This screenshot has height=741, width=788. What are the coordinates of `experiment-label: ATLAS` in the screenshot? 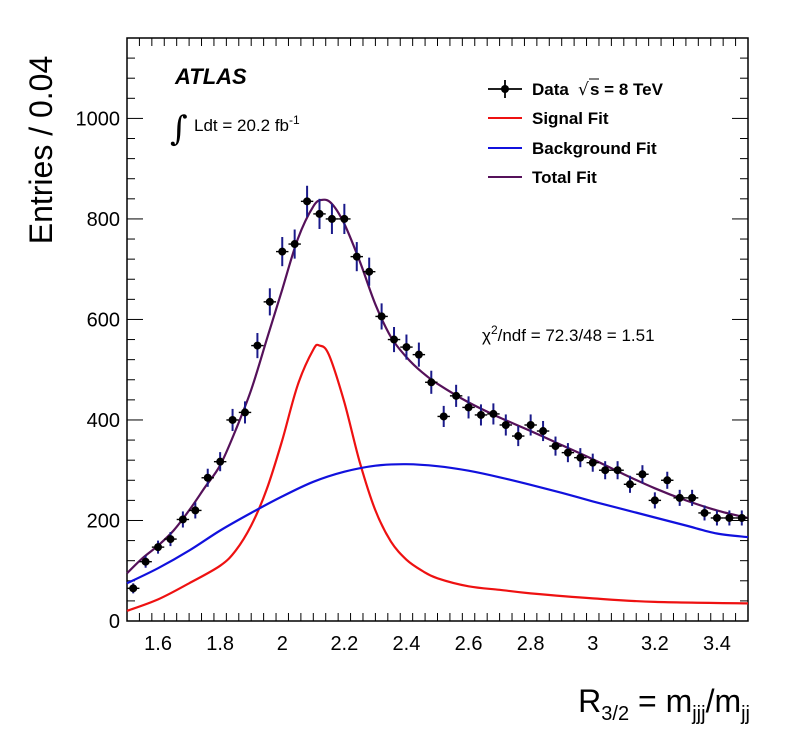 It's located at (210, 76).